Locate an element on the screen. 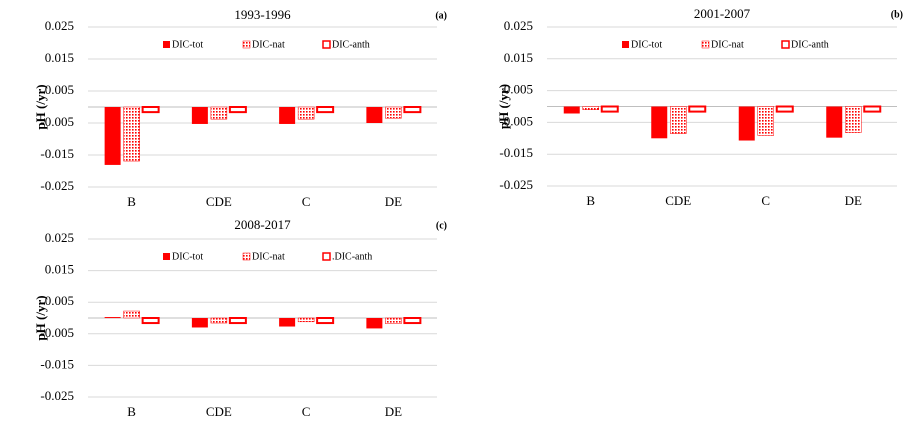 This screenshot has width=910, height=424. panel-label: (a) is located at coordinates (441, 15).